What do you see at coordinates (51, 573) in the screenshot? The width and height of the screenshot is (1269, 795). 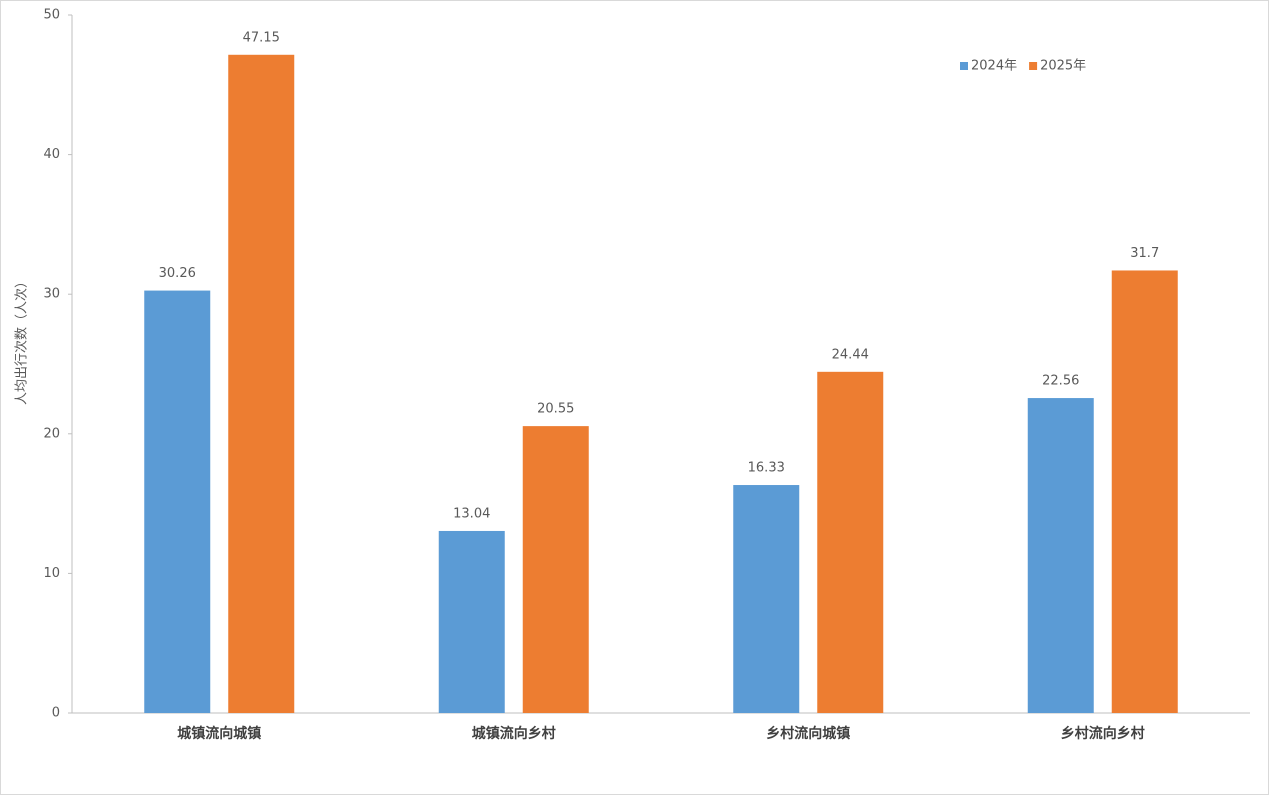 I see `y-tick-label: 10` at bounding box center [51, 573].